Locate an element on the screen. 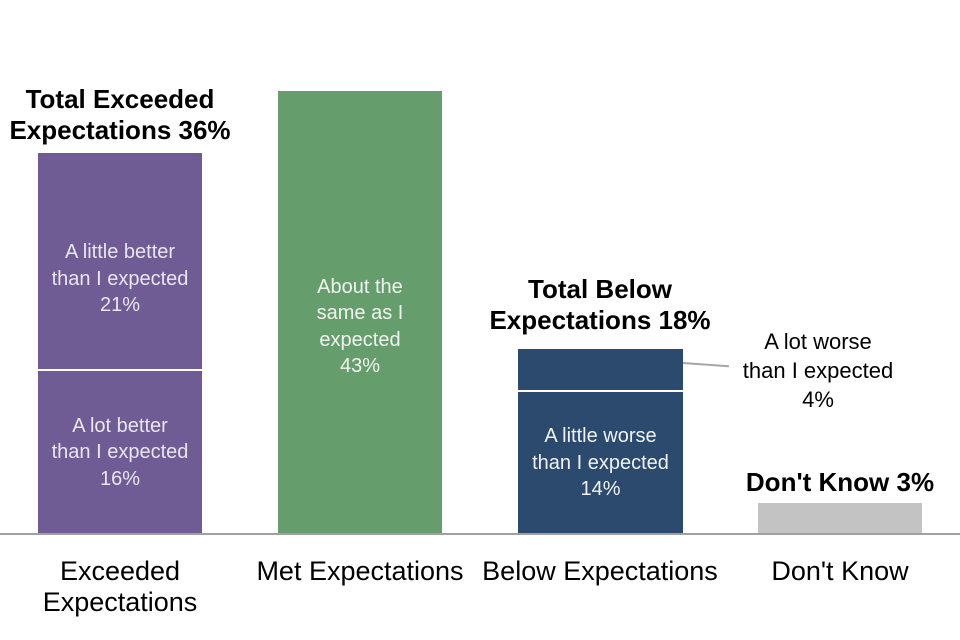 The image size is (960, 640). category-label-below-expectations: Below Expectations is located at coordinates (600, 571).